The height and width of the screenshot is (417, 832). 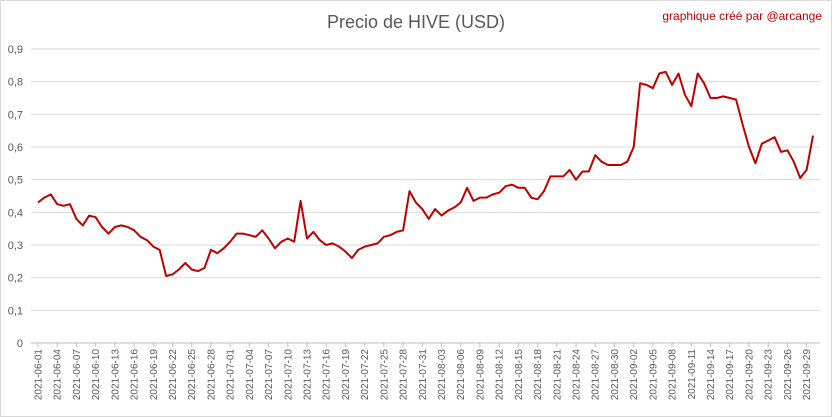 I want to click on y-tick-label: 0,8, so click(x=15, y=83).